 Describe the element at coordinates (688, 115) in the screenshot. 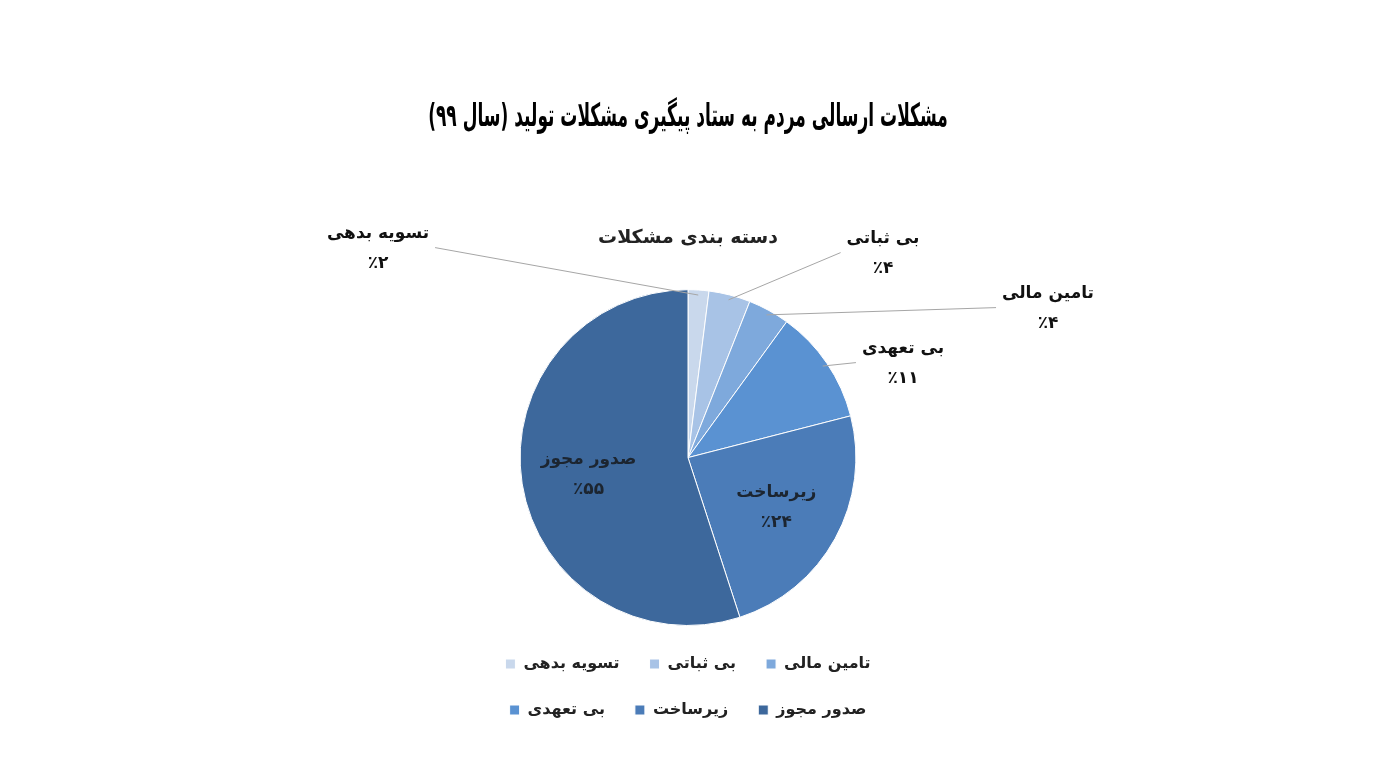

I see `chart-title: مشکلات ارسالی مردم به ستاد پیگیری مشکلات تولید (سال ۹۹)` at that location.